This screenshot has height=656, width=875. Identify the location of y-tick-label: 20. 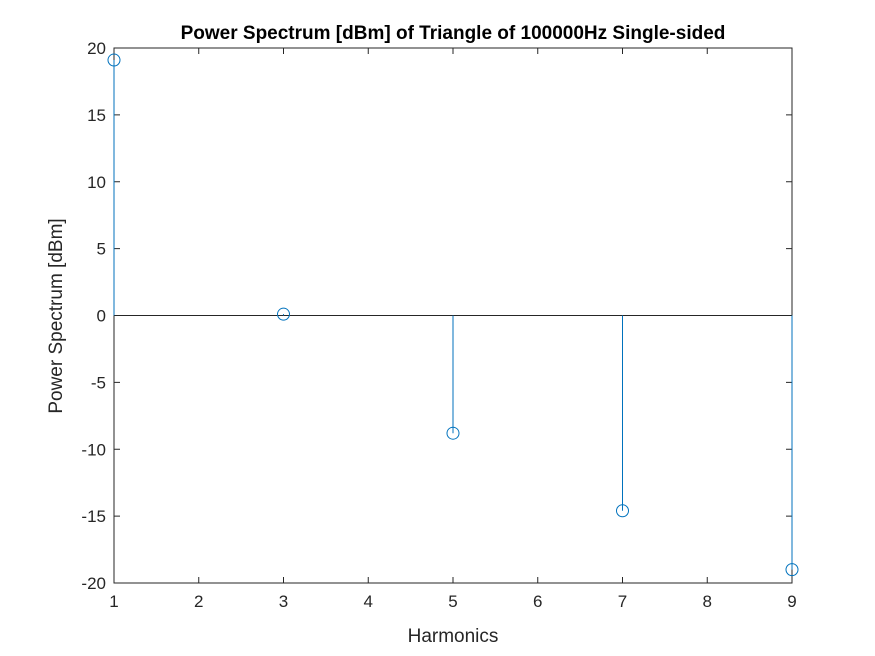
(96, 48).